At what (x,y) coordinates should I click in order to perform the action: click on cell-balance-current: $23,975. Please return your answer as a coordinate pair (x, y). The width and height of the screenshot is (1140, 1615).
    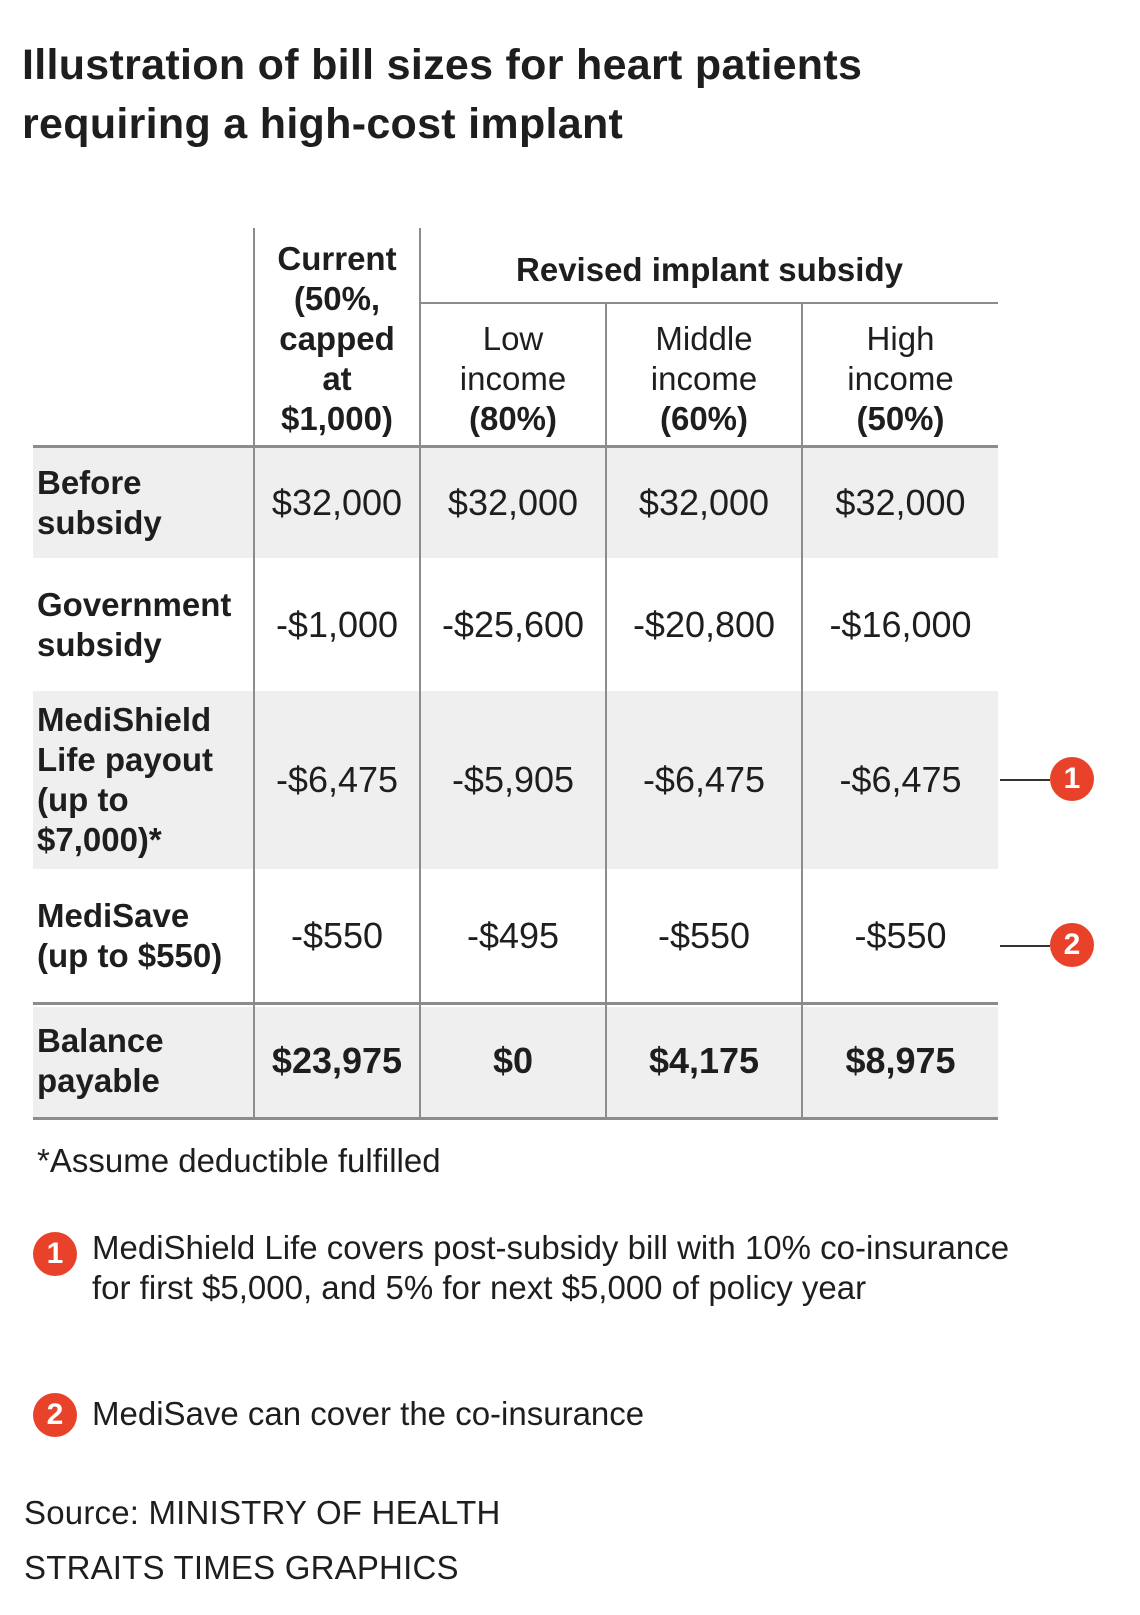
    Looking at the image, I should click on (337, 1060).